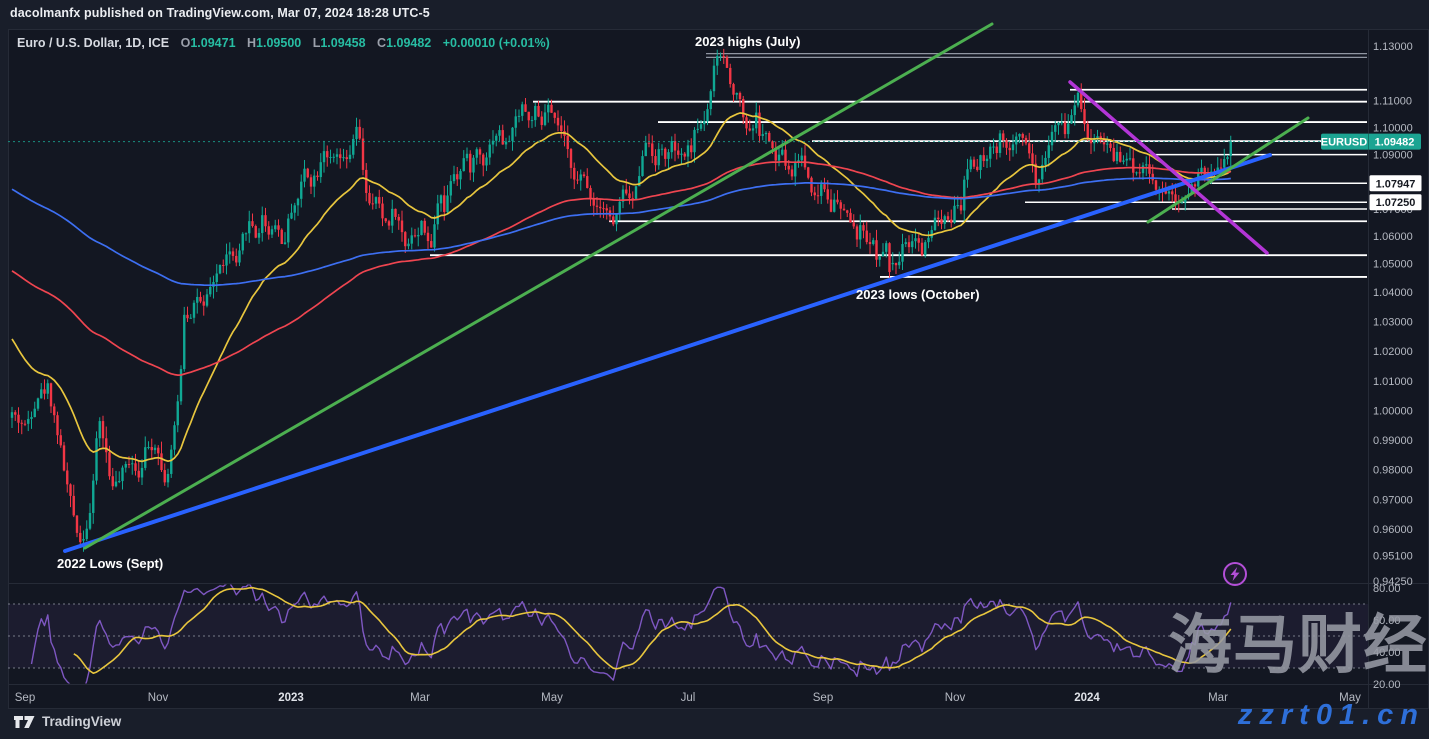 The height and width of the screenshot is (739, 1429). What do you see at coordinates (110, 563) in the screenshot?
I see `annotation-2022-lows: 2022 Lows (Sept)` at bounding box center [110, 563].